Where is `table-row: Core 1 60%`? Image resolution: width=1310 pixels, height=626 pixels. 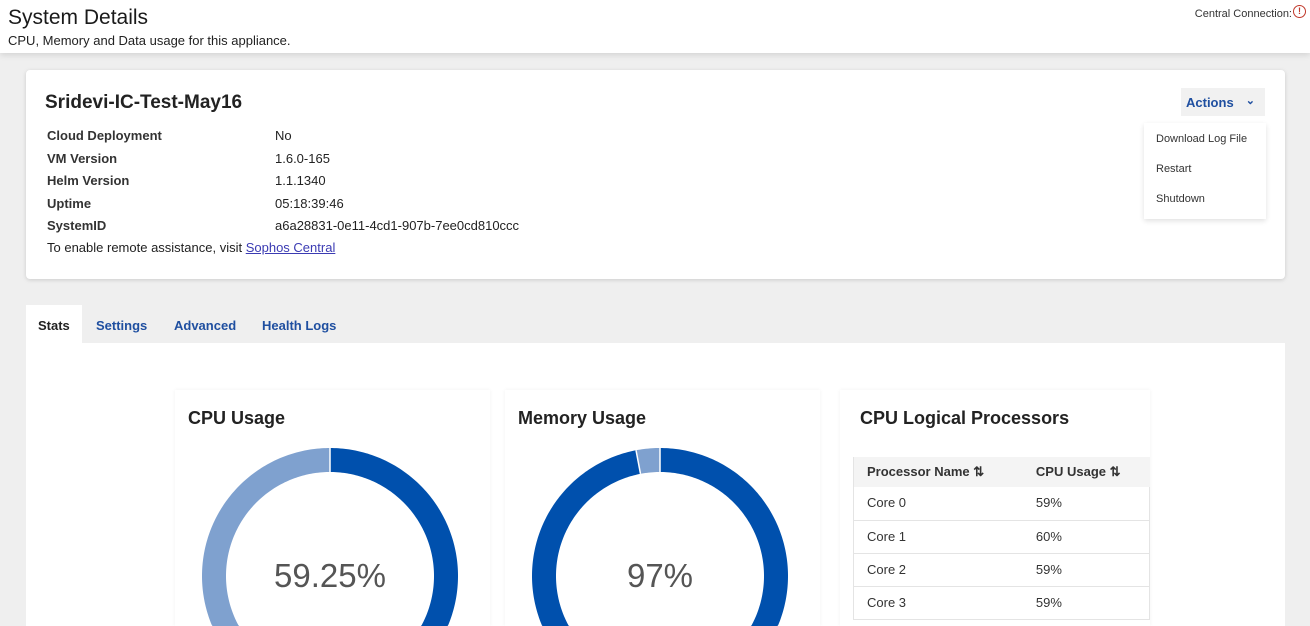
table-row: Core 1 60% is located at coordinates (1001, 537).